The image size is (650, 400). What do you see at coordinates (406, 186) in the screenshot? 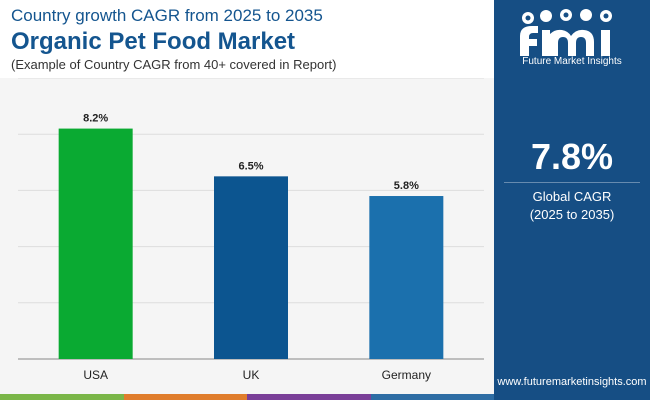
I see `data-label-germany: 5.8%` at bounding box center [406, 186].